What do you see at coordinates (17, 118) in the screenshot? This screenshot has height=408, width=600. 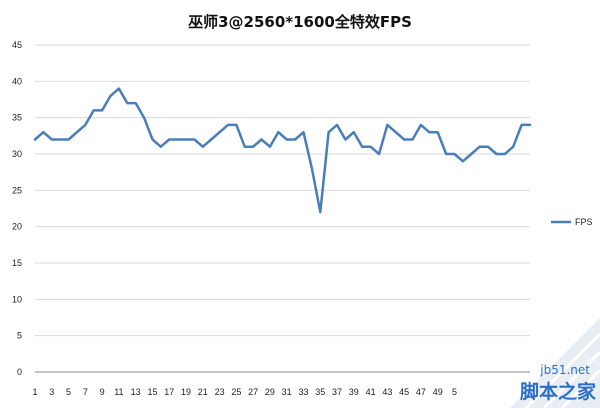 I see `y-tick-label: 35` at bounding box center [17, 118].